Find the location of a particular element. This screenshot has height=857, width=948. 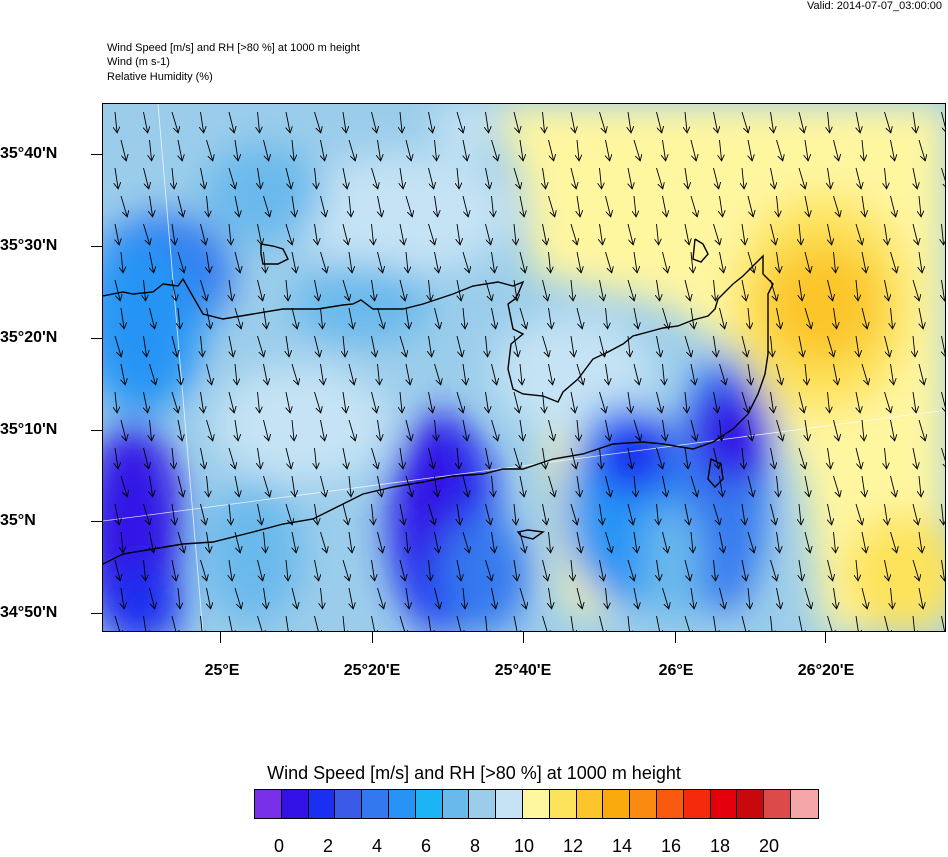

colorbar-label: 10 is located at coordinates (524, 846).